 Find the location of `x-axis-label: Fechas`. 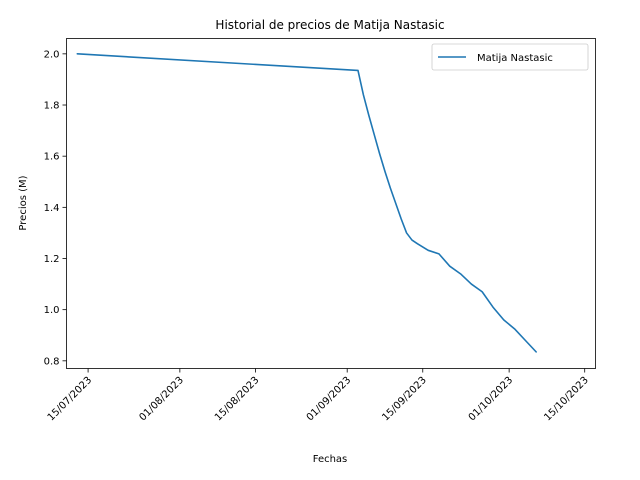

x-axis-label: Fechas is located at coordinates (330, 459).